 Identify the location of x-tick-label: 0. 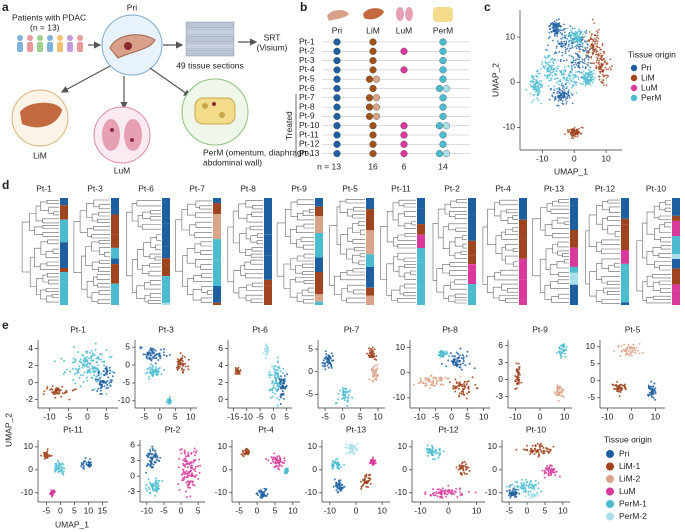
(273, 416).